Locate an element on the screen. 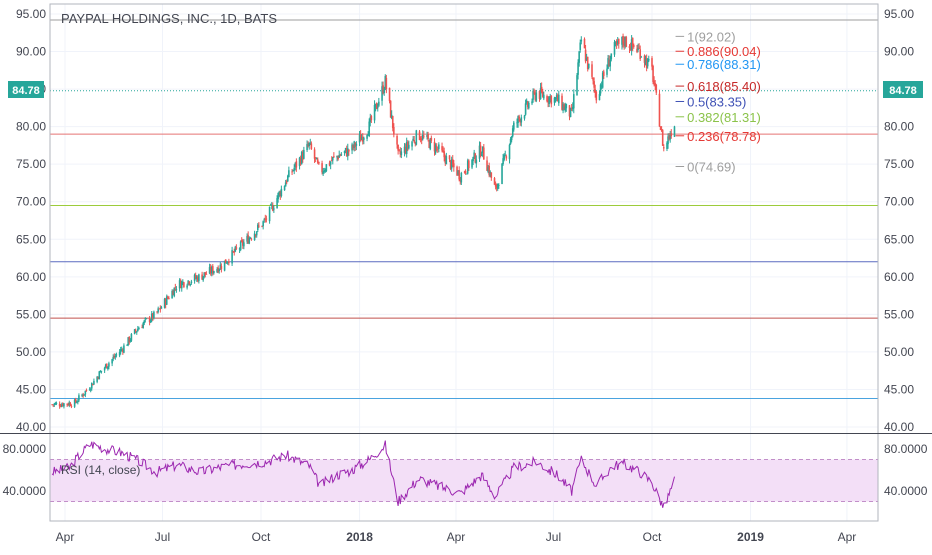  fib-level-label: 0.786(88.31) is located at coordinates (724, 64).